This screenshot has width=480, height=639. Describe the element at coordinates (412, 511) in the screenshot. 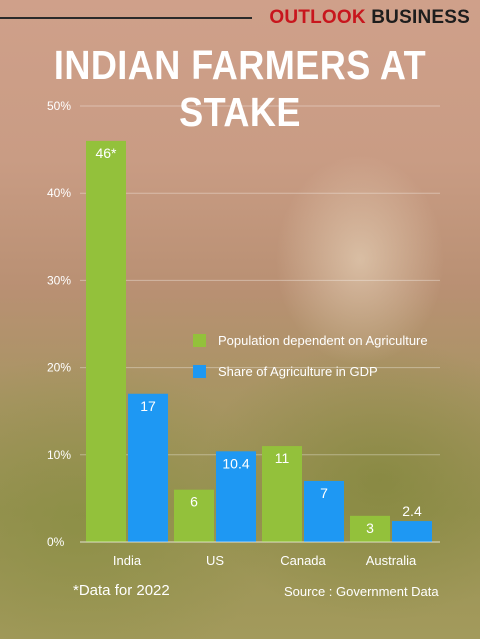

I see `data-label: 2.4` at that location.